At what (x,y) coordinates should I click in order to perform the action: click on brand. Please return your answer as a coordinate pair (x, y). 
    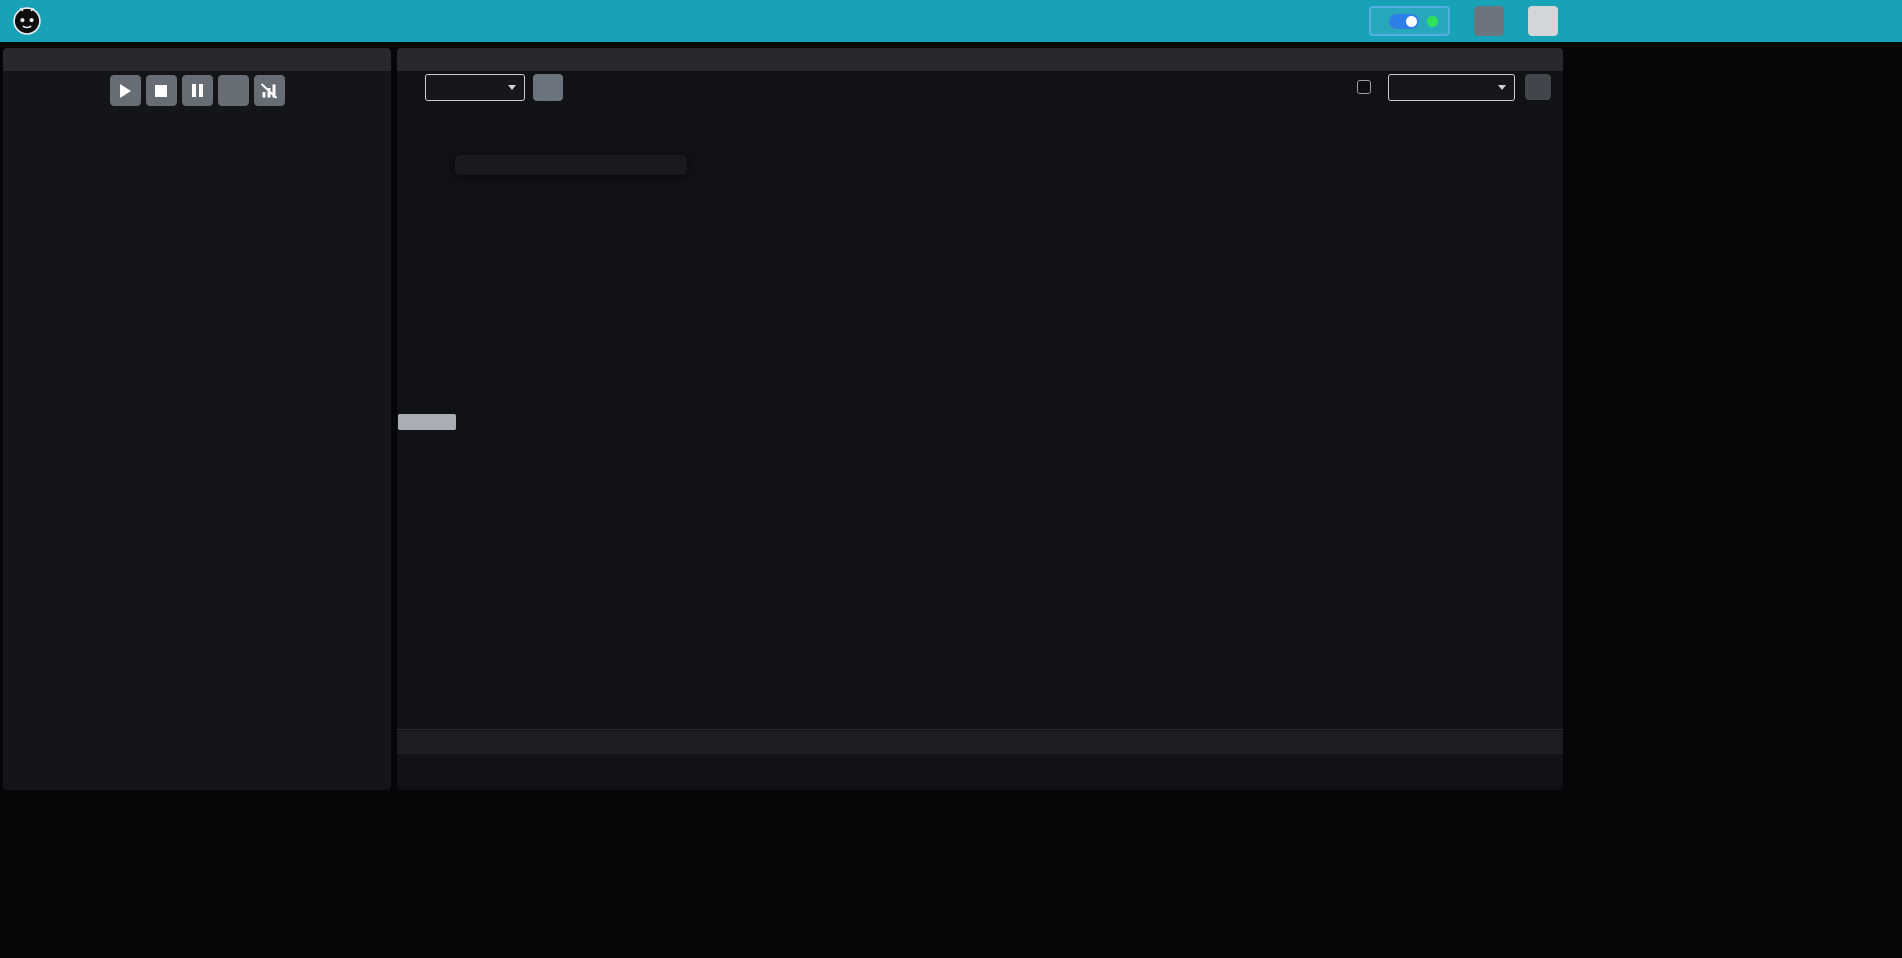
    Looking at the image, I should click on (31, 21).